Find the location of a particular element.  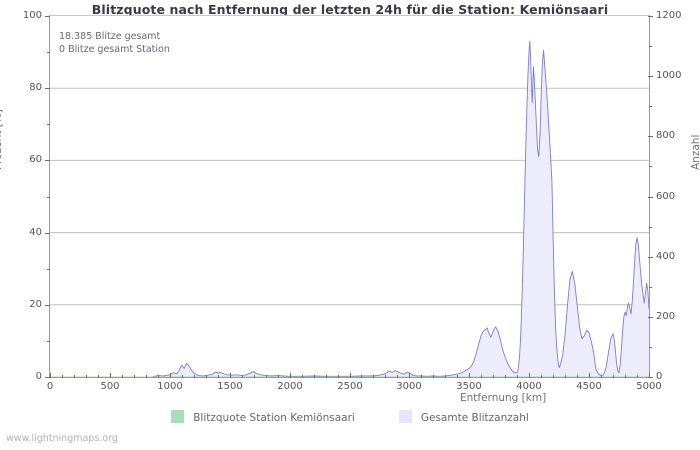

x-tick-label: 4000 is located at coordinates (529, 386).